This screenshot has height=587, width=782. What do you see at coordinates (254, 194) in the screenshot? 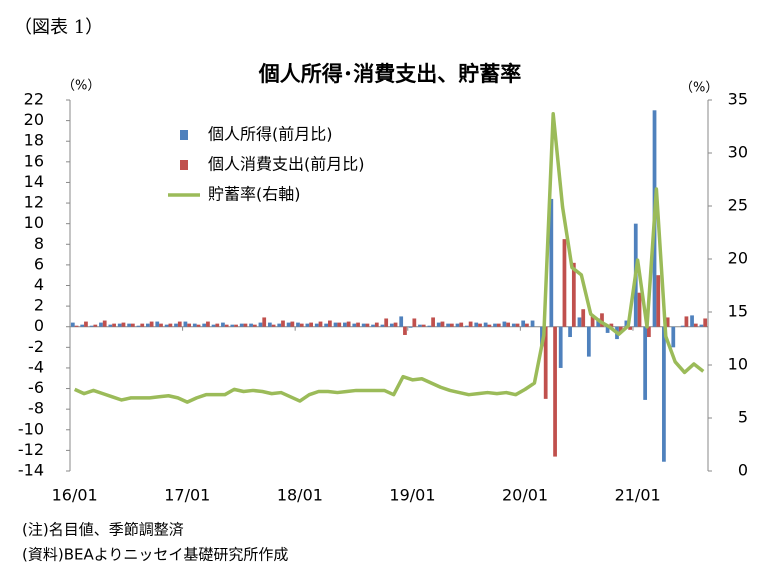
I see `legend-label: 貯蓄率(右軸)` at bounding box center [254, 194].